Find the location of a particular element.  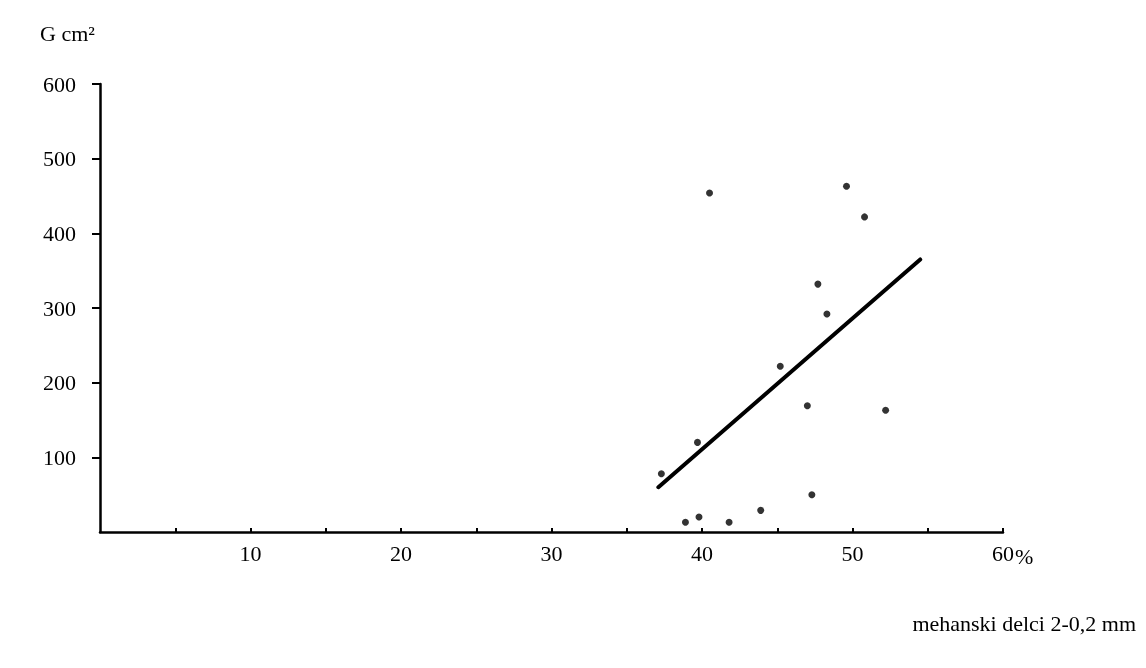

x-tick-label: 10 is located at coordinates (250, 553).